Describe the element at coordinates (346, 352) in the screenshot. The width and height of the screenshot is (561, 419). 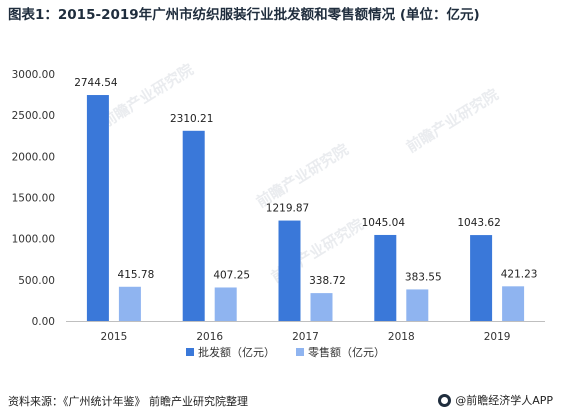
I see `legend-label: 零售额（亿元）` at that location.